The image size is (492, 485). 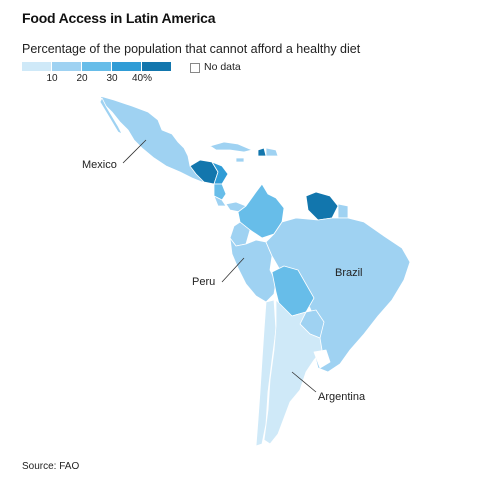 What do you see at coordinates (203, 282) in the screenshot?
I see `label-peru: Peru` at bounding box center [203, 282].